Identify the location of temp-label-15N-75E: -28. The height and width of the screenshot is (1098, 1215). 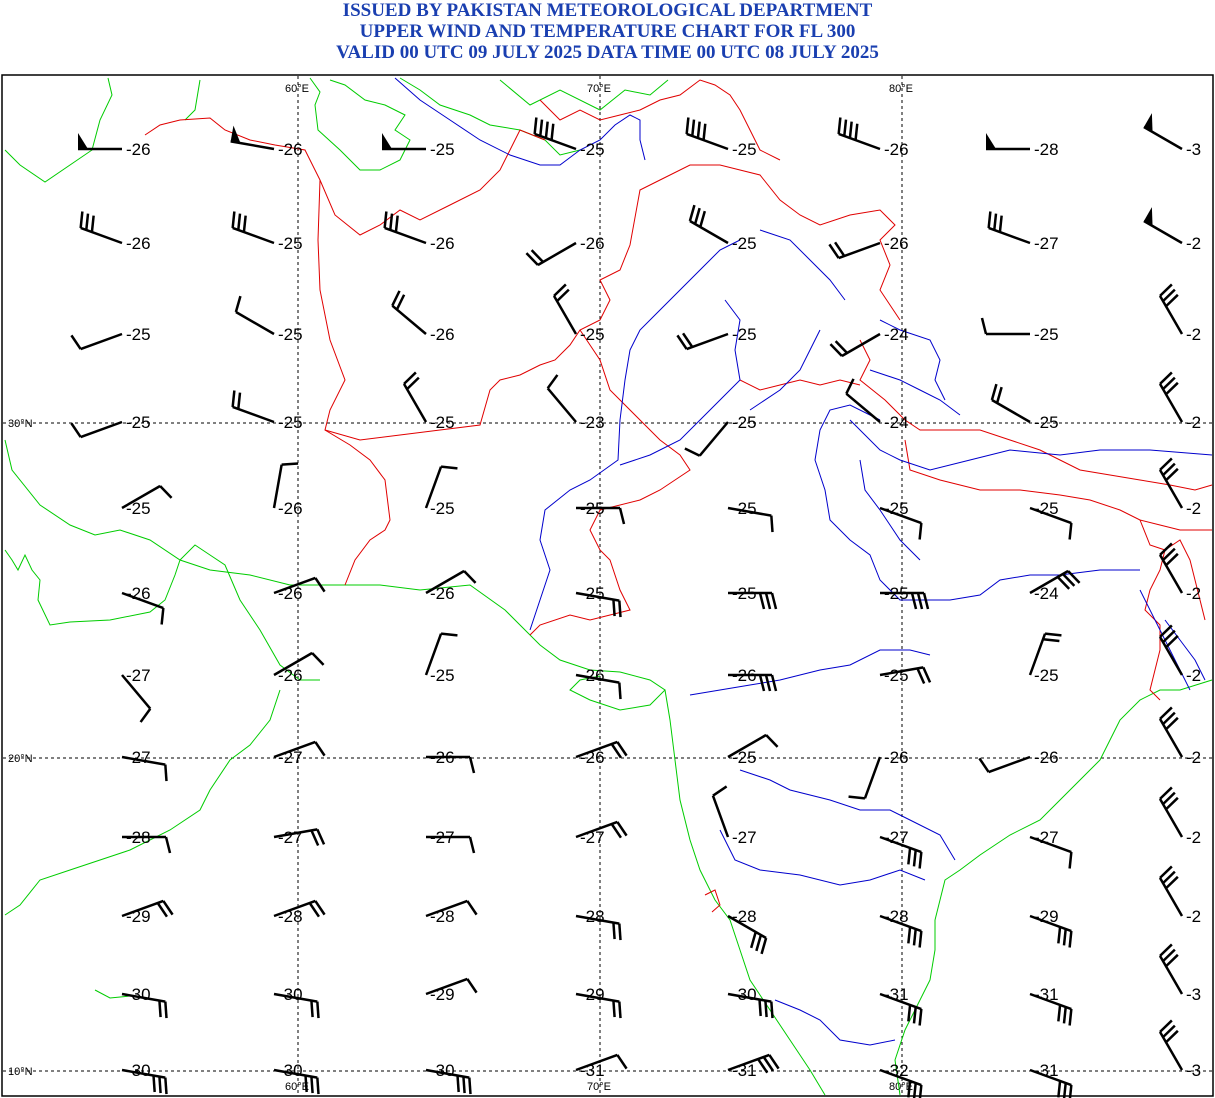
(744, 916).